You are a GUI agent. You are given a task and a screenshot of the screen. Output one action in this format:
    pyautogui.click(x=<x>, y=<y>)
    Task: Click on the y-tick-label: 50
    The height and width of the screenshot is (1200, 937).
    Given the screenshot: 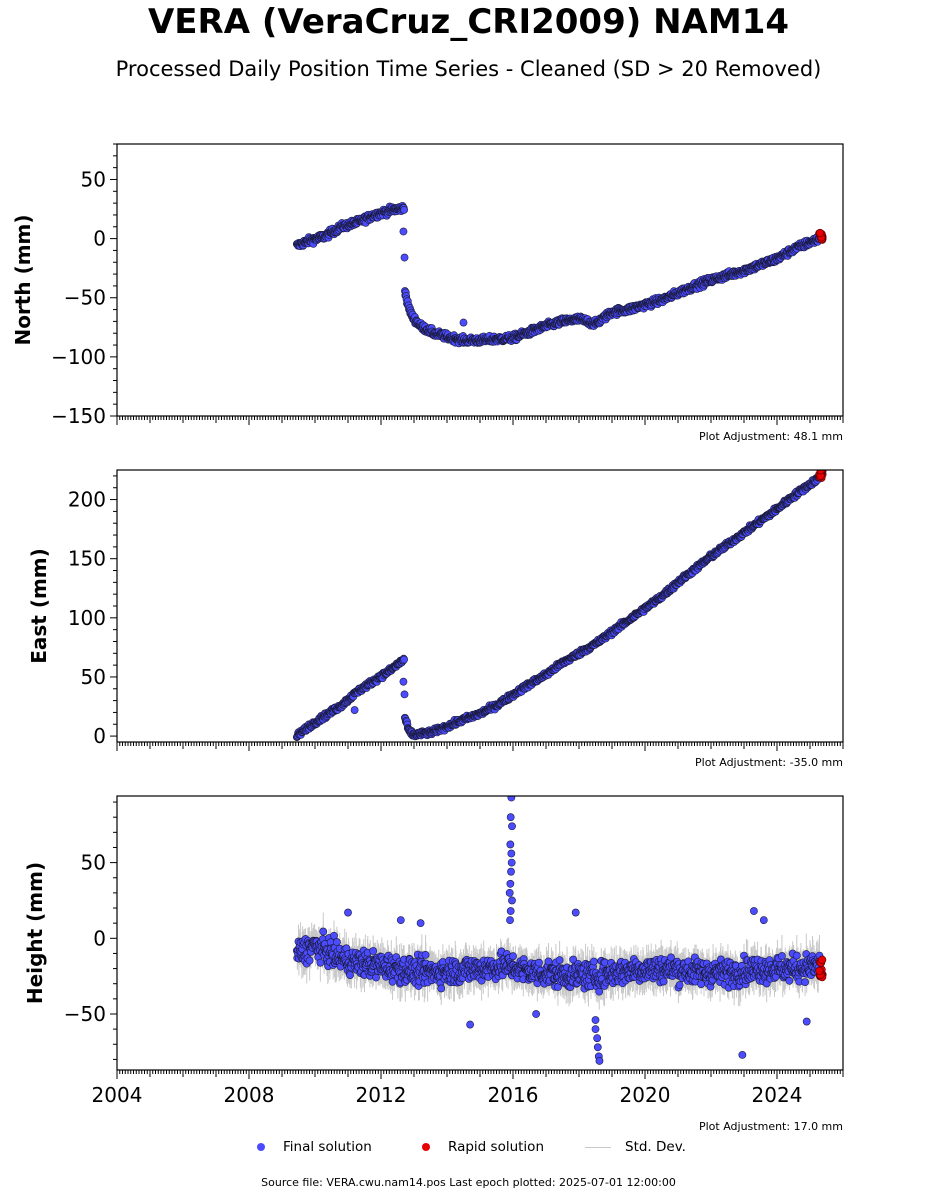 What is the action you would take?
    pyautogui.click(x=93, y=179)
    